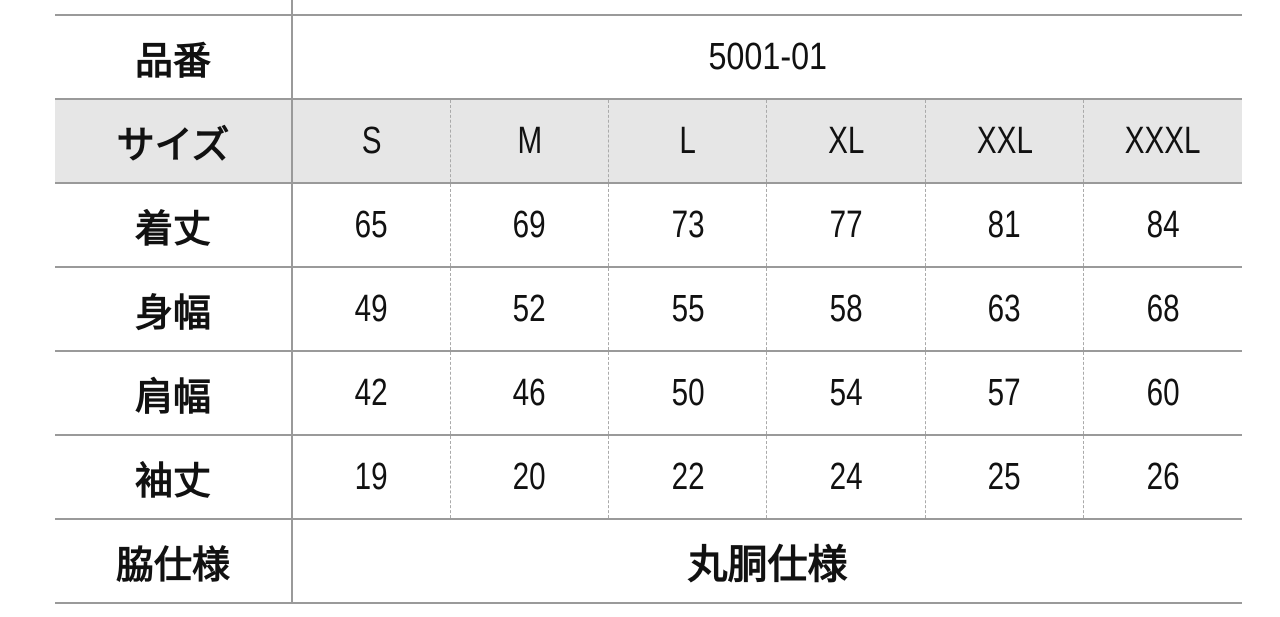  I want to click on table-row-side-spec: 脇仕様 丸胴仕様, so click(648, 561).